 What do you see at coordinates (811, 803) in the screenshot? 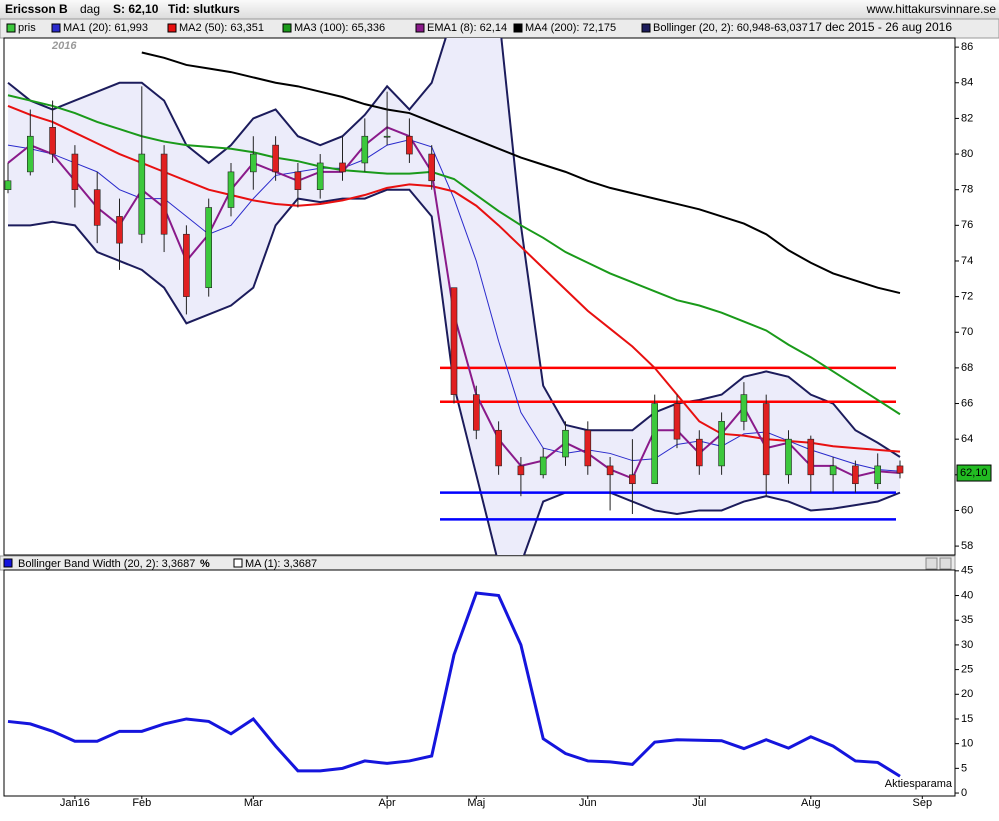
I see `x-tick-label: Aug` at bounding box center [811, 803].